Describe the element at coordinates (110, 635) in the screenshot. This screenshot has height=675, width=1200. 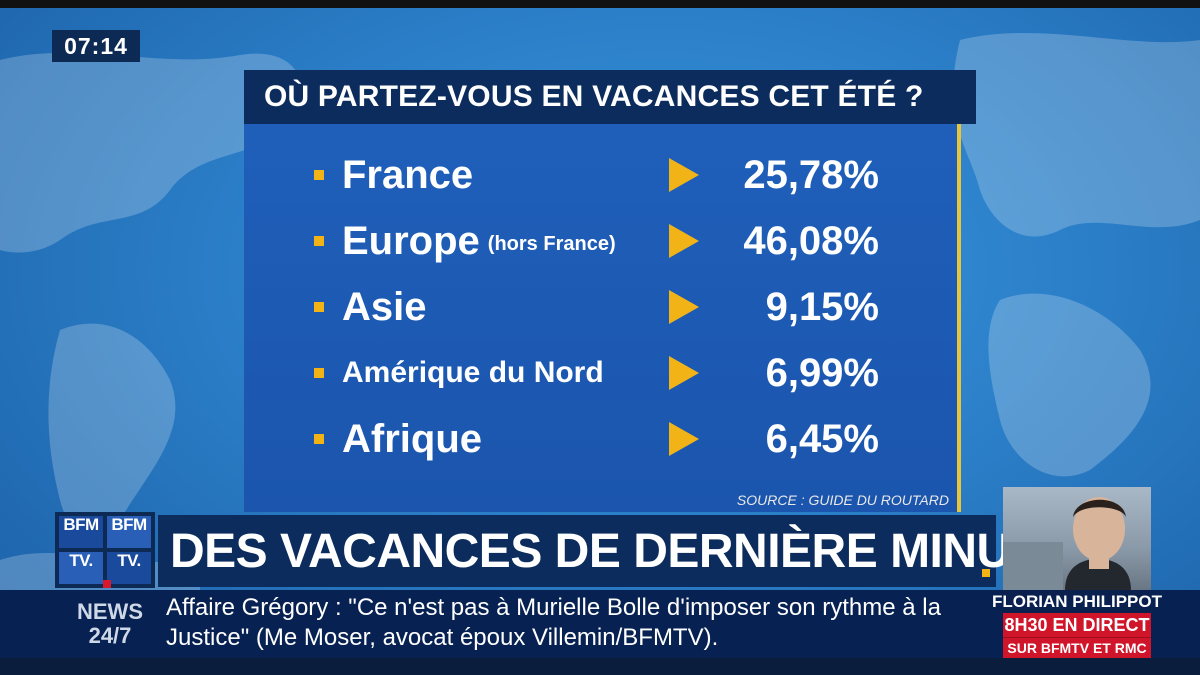
I see `news-brand-line: 24/7` at that location.